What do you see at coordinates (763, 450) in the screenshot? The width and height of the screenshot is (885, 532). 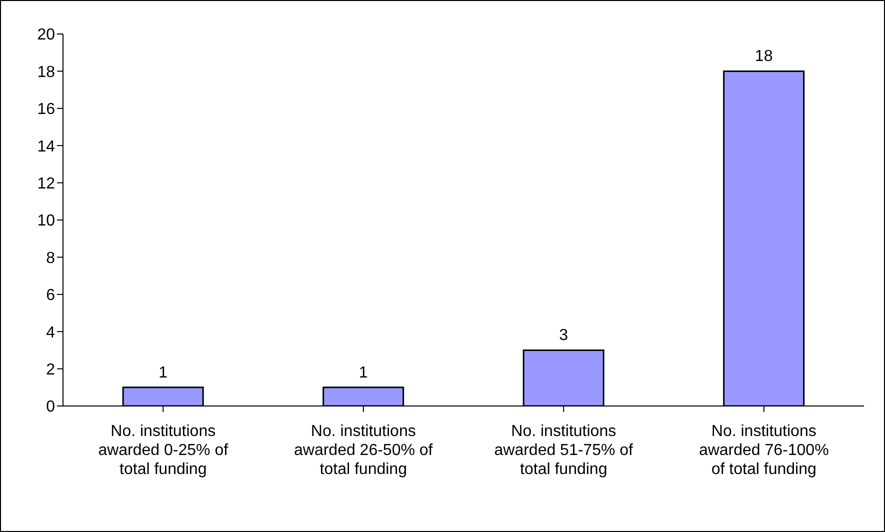 I see `x-tick-label: No. institutions awarded 76-100% of total funding` at bounding box center [763, 450].